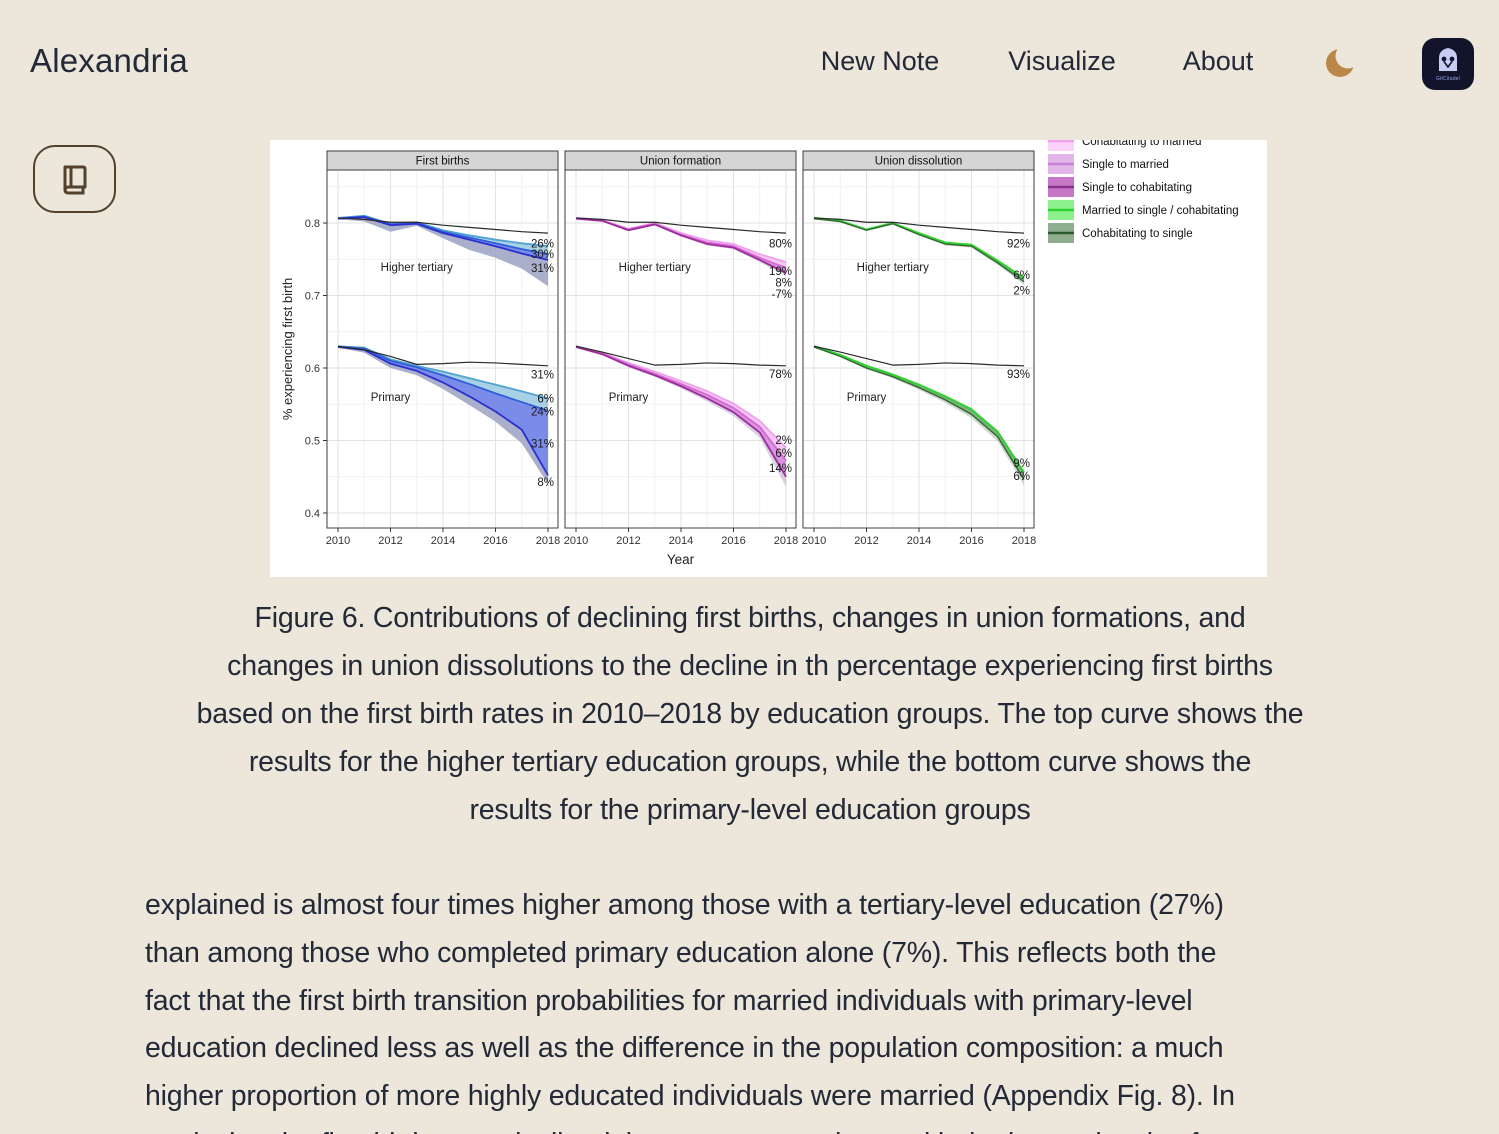 This screenshot has width=1499, height=1134. Describe the element at coordinates (312, 514) in the screenshot. I see `svg-text: 0.4` at that location.